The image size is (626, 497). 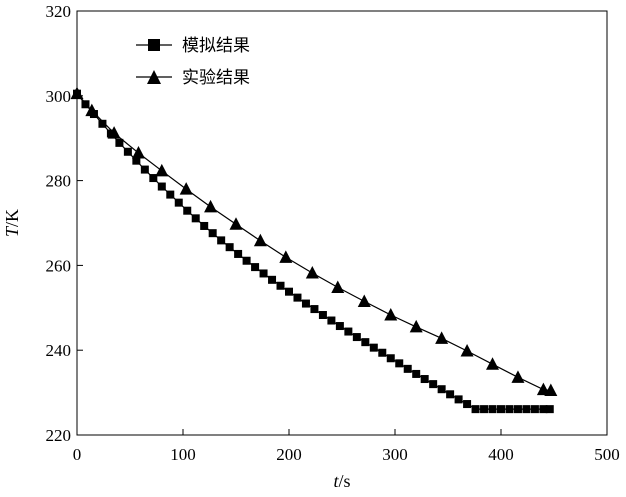 What do you see at coordinates (59, 96) in the screenshot?
I see `y-tick-label: 300` at bounding box center [59, 96].